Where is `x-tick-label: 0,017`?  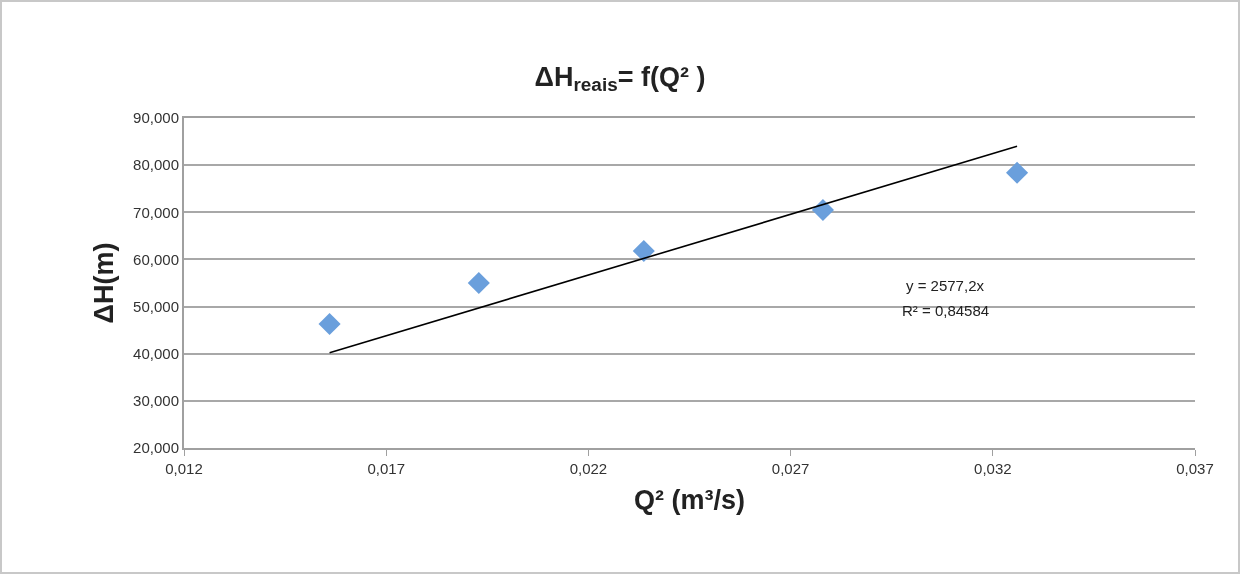 x-tick-label: 0,017 is located at coordinates (386, 468).